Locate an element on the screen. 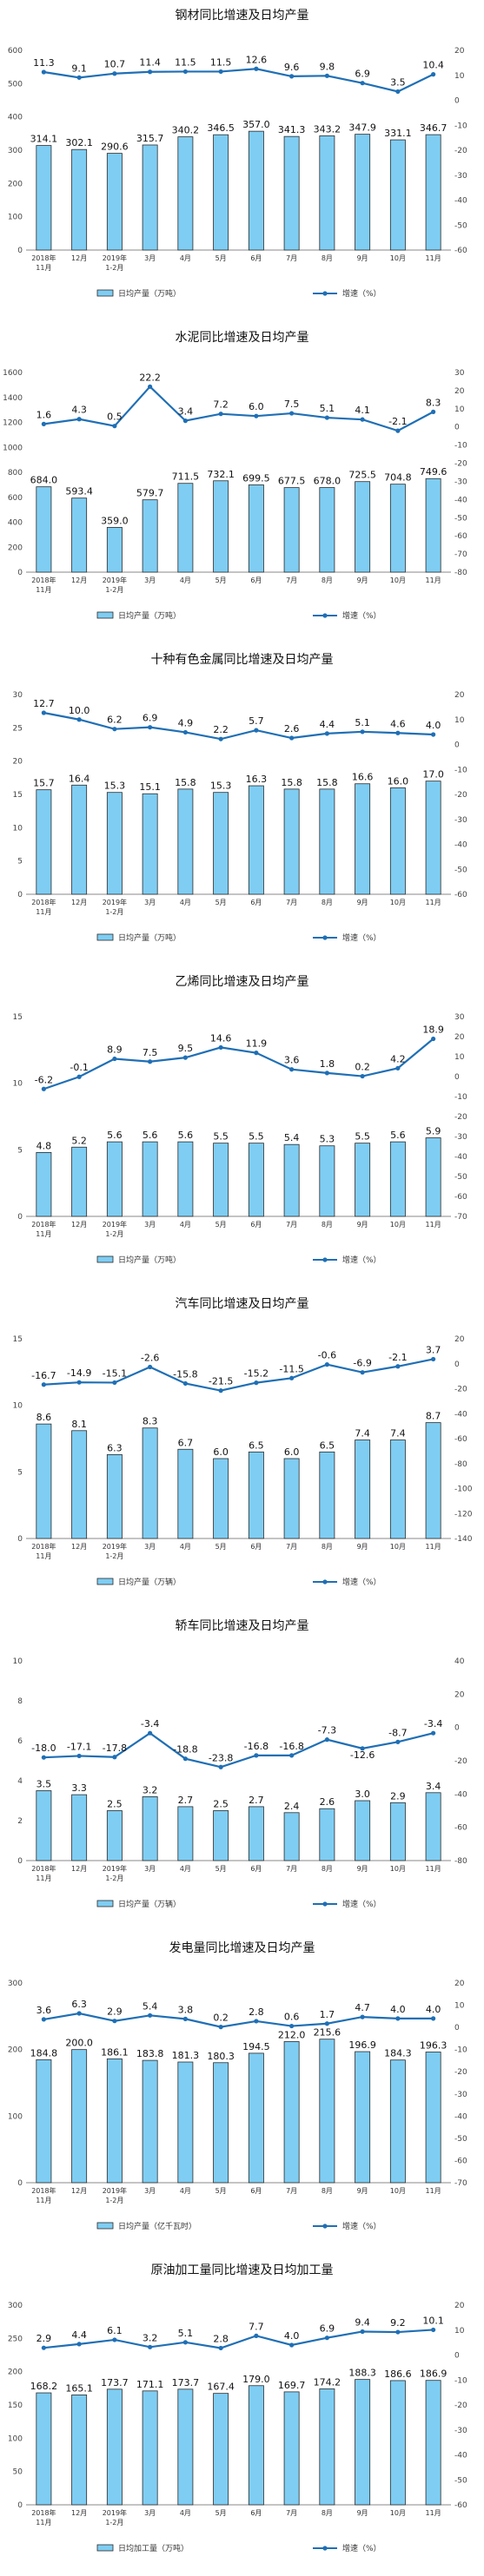  y-left-tick-label: 1400 is located at coordinates (13, 398).